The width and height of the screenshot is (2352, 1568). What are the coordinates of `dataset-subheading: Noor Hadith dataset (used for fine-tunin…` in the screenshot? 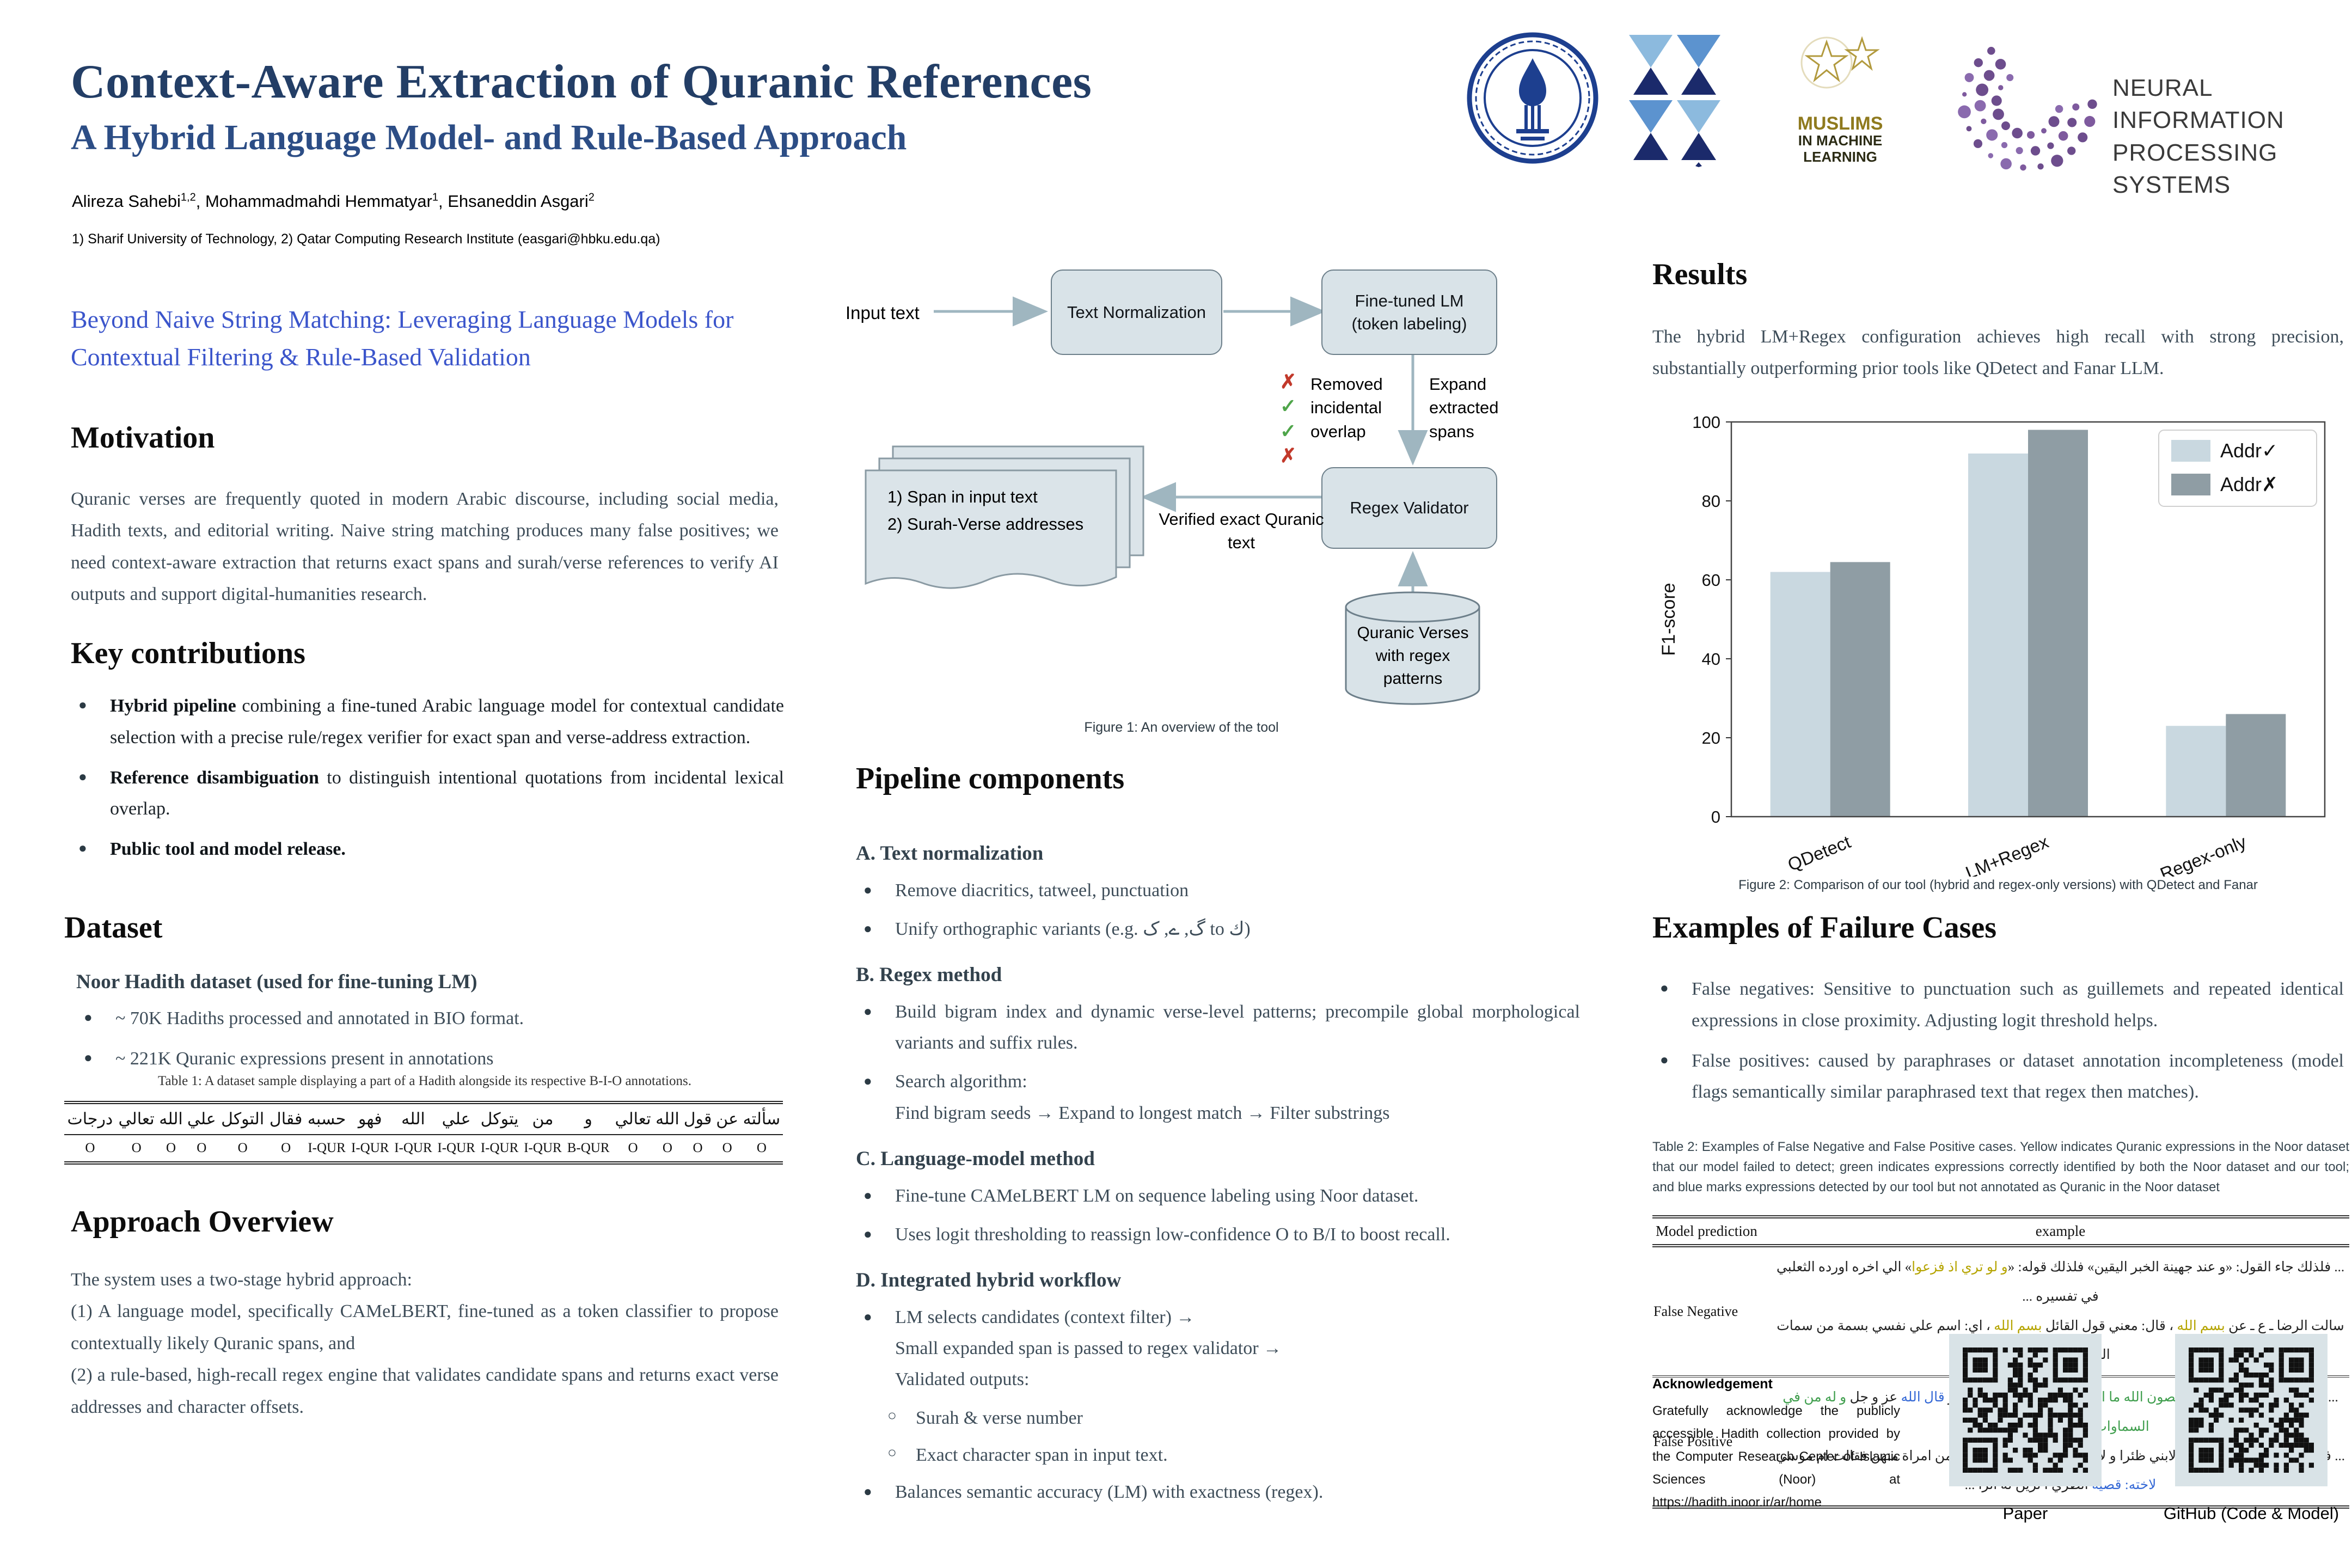 It's located at (276, 982).